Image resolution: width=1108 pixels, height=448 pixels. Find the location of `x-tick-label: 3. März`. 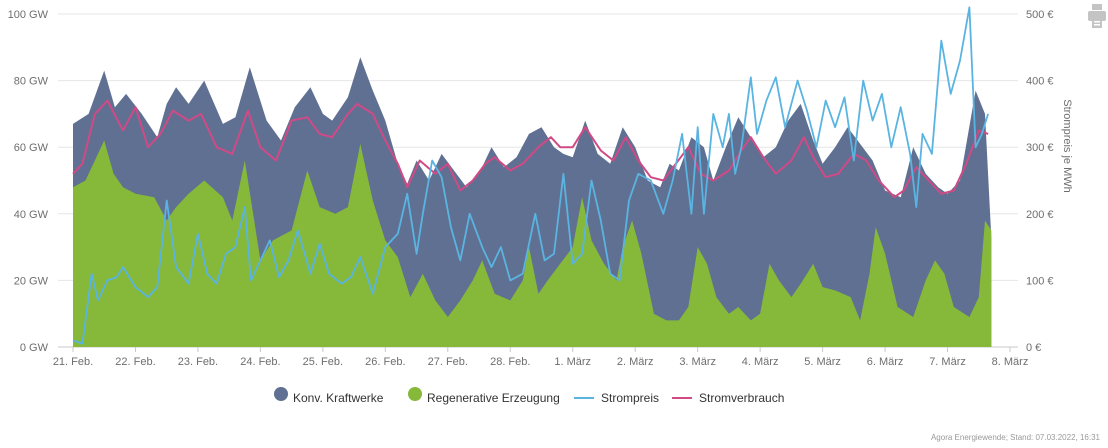

x-tick-label: 3. März is located at coordinates (697, 362).